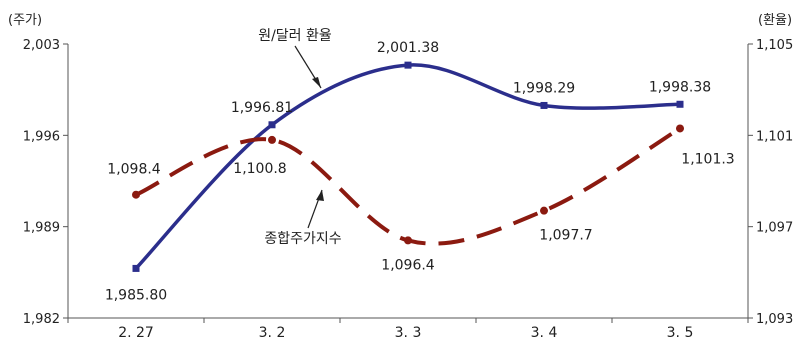  What do you see at coordinates (707, 159) in the screenshot?
I see `data-label: 1,101.3` at bounding box center [707, 159].